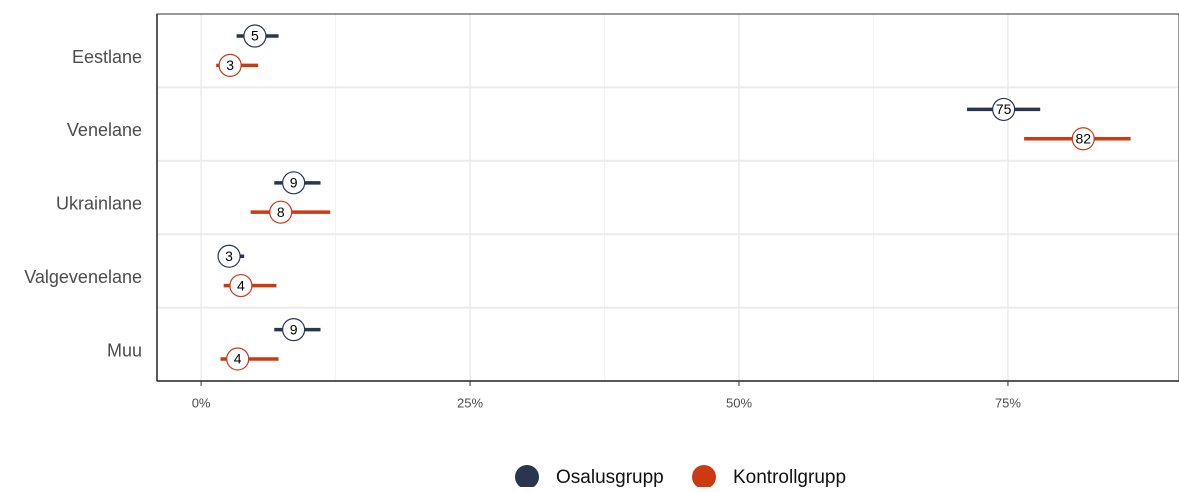 This screenshot has width=1179, height=492. Describe the element at coordinates (201, 402) in the screenshot. I see `x-tick-label: 0%` at that location.